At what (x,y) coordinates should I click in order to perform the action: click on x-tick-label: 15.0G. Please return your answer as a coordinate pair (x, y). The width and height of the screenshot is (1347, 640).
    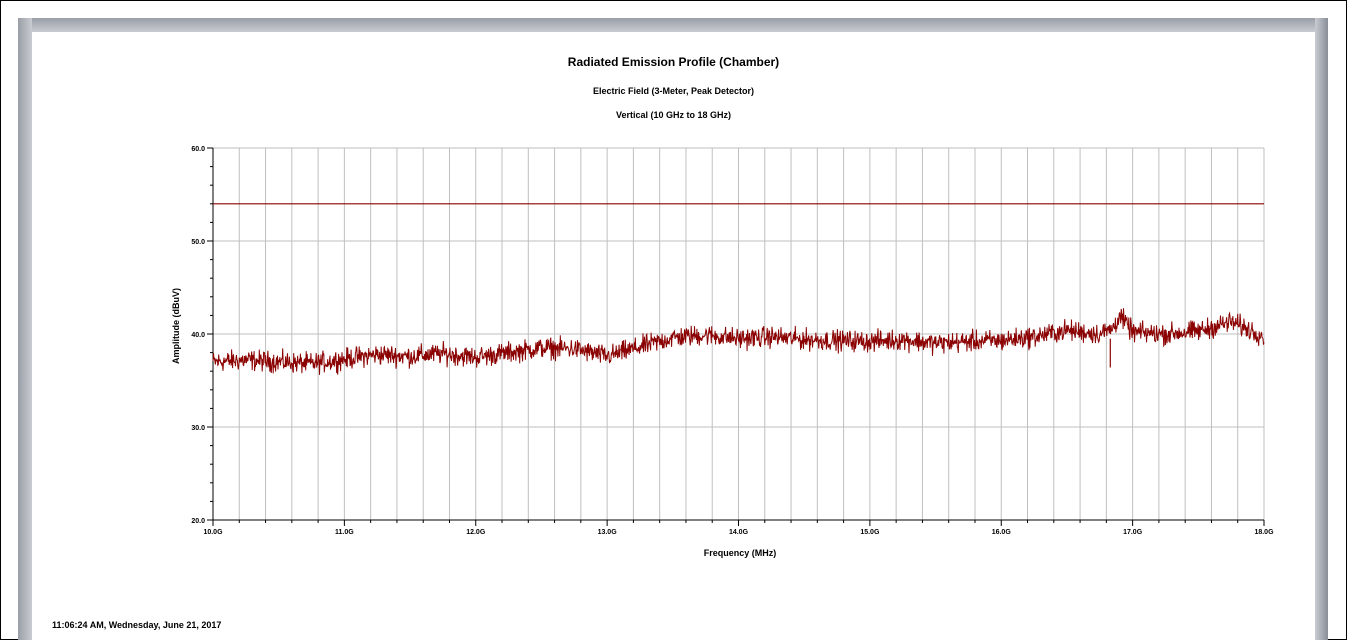
    Looking at the image, I should click on (870, 532).